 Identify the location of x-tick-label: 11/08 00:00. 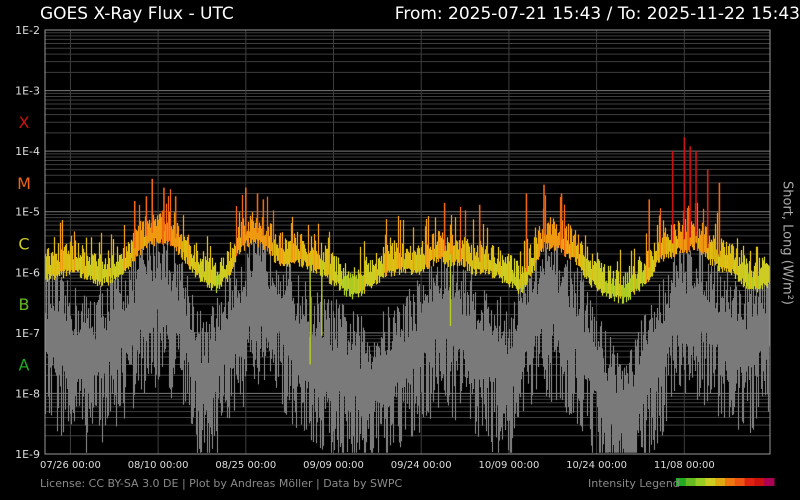
(684, 465).